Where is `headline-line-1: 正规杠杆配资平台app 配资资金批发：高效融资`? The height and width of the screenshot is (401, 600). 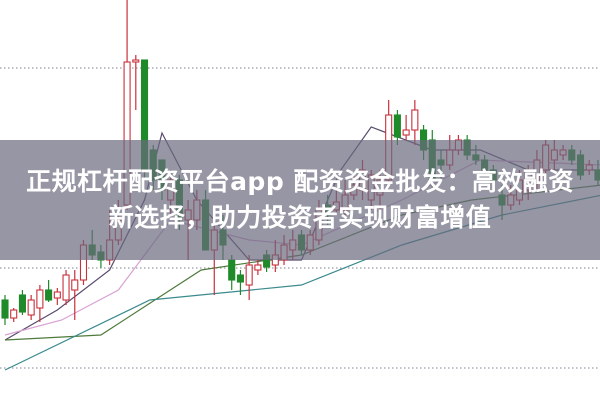
headline-line-1: 正规杠杆配资平台app 配资资金批发：高效融资 is located at coordinates (300, 181).